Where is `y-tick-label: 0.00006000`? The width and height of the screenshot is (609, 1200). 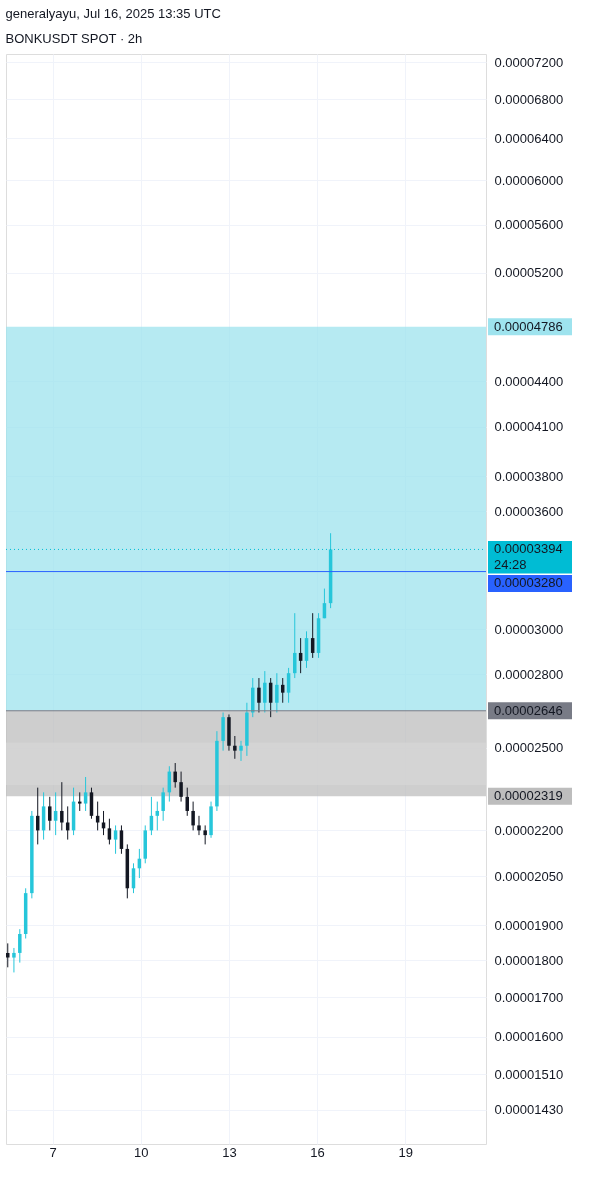
y-tick-label: 0.00006000 is located at coordinates (529, 180).